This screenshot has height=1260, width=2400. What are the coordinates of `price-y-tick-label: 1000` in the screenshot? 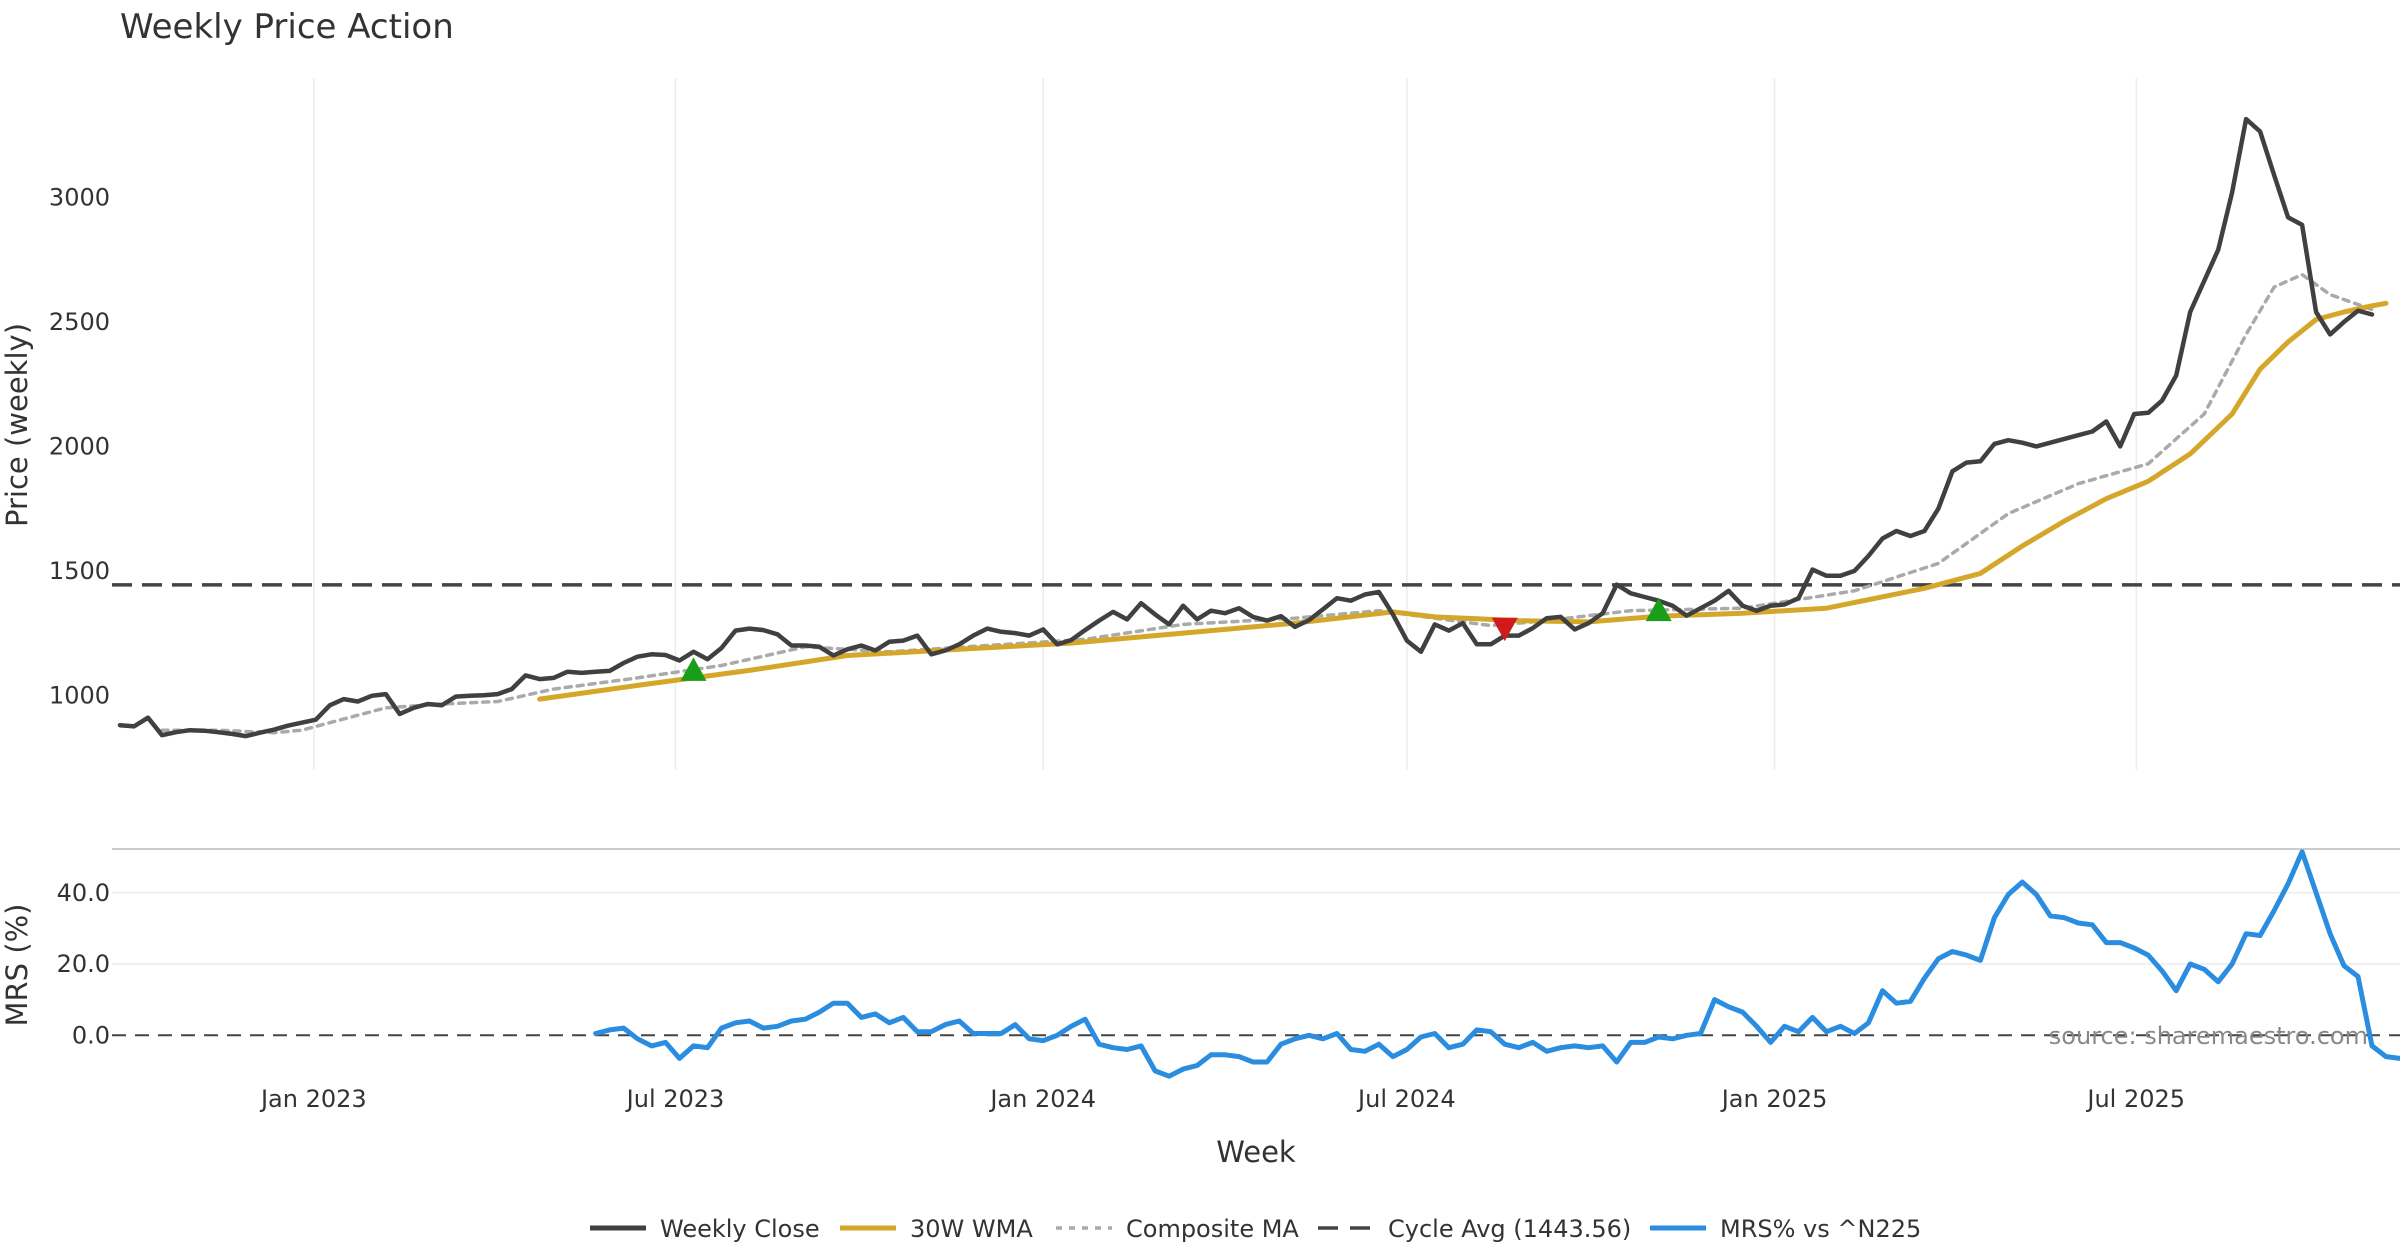 It's located at (79, 695).